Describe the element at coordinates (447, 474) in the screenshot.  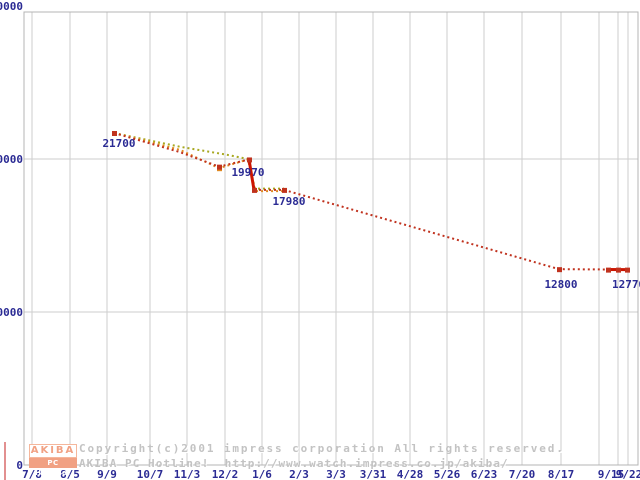
I see `x-axis-tick-label: 5/26` at that location.